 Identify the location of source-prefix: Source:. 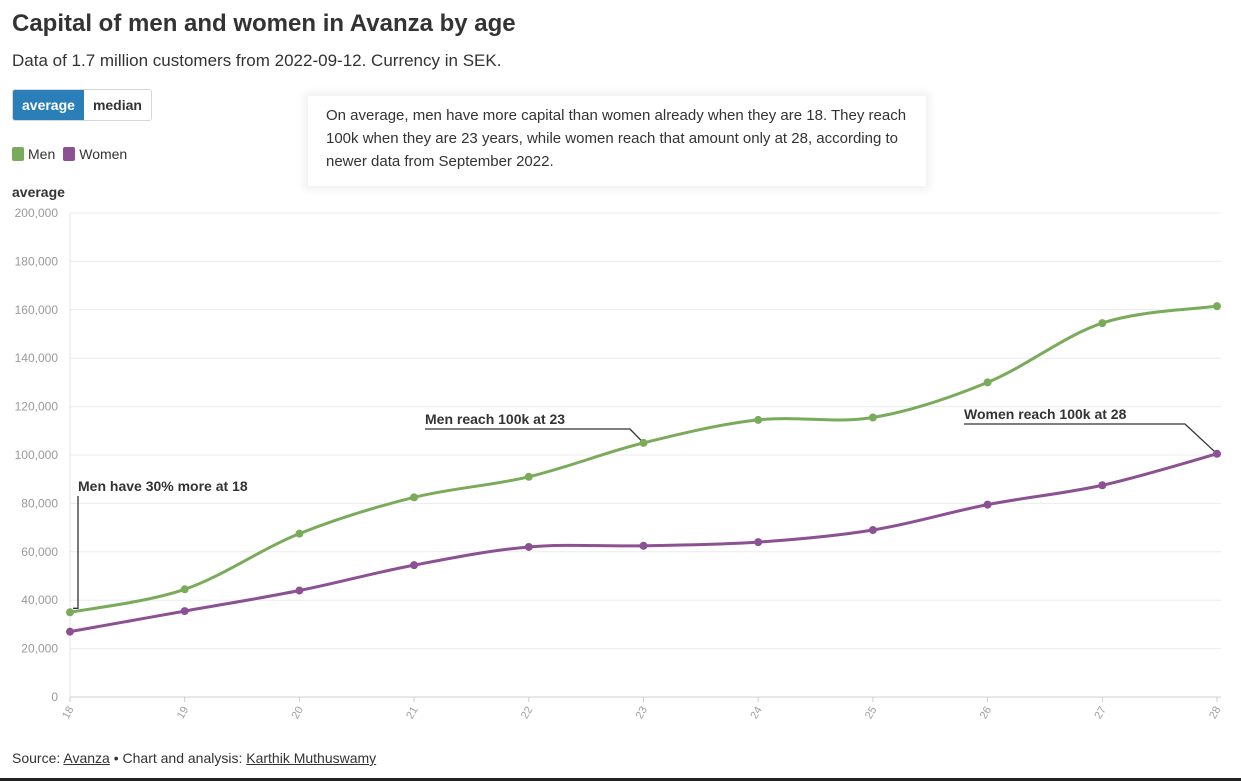
(36, 758).